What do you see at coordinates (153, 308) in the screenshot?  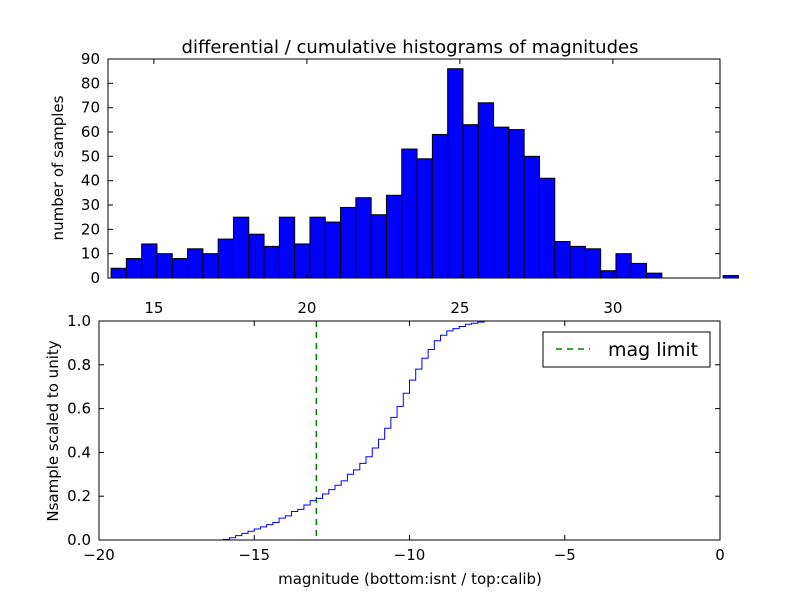 I see `x-tick-label: 15` at bounding box center [153, 308].